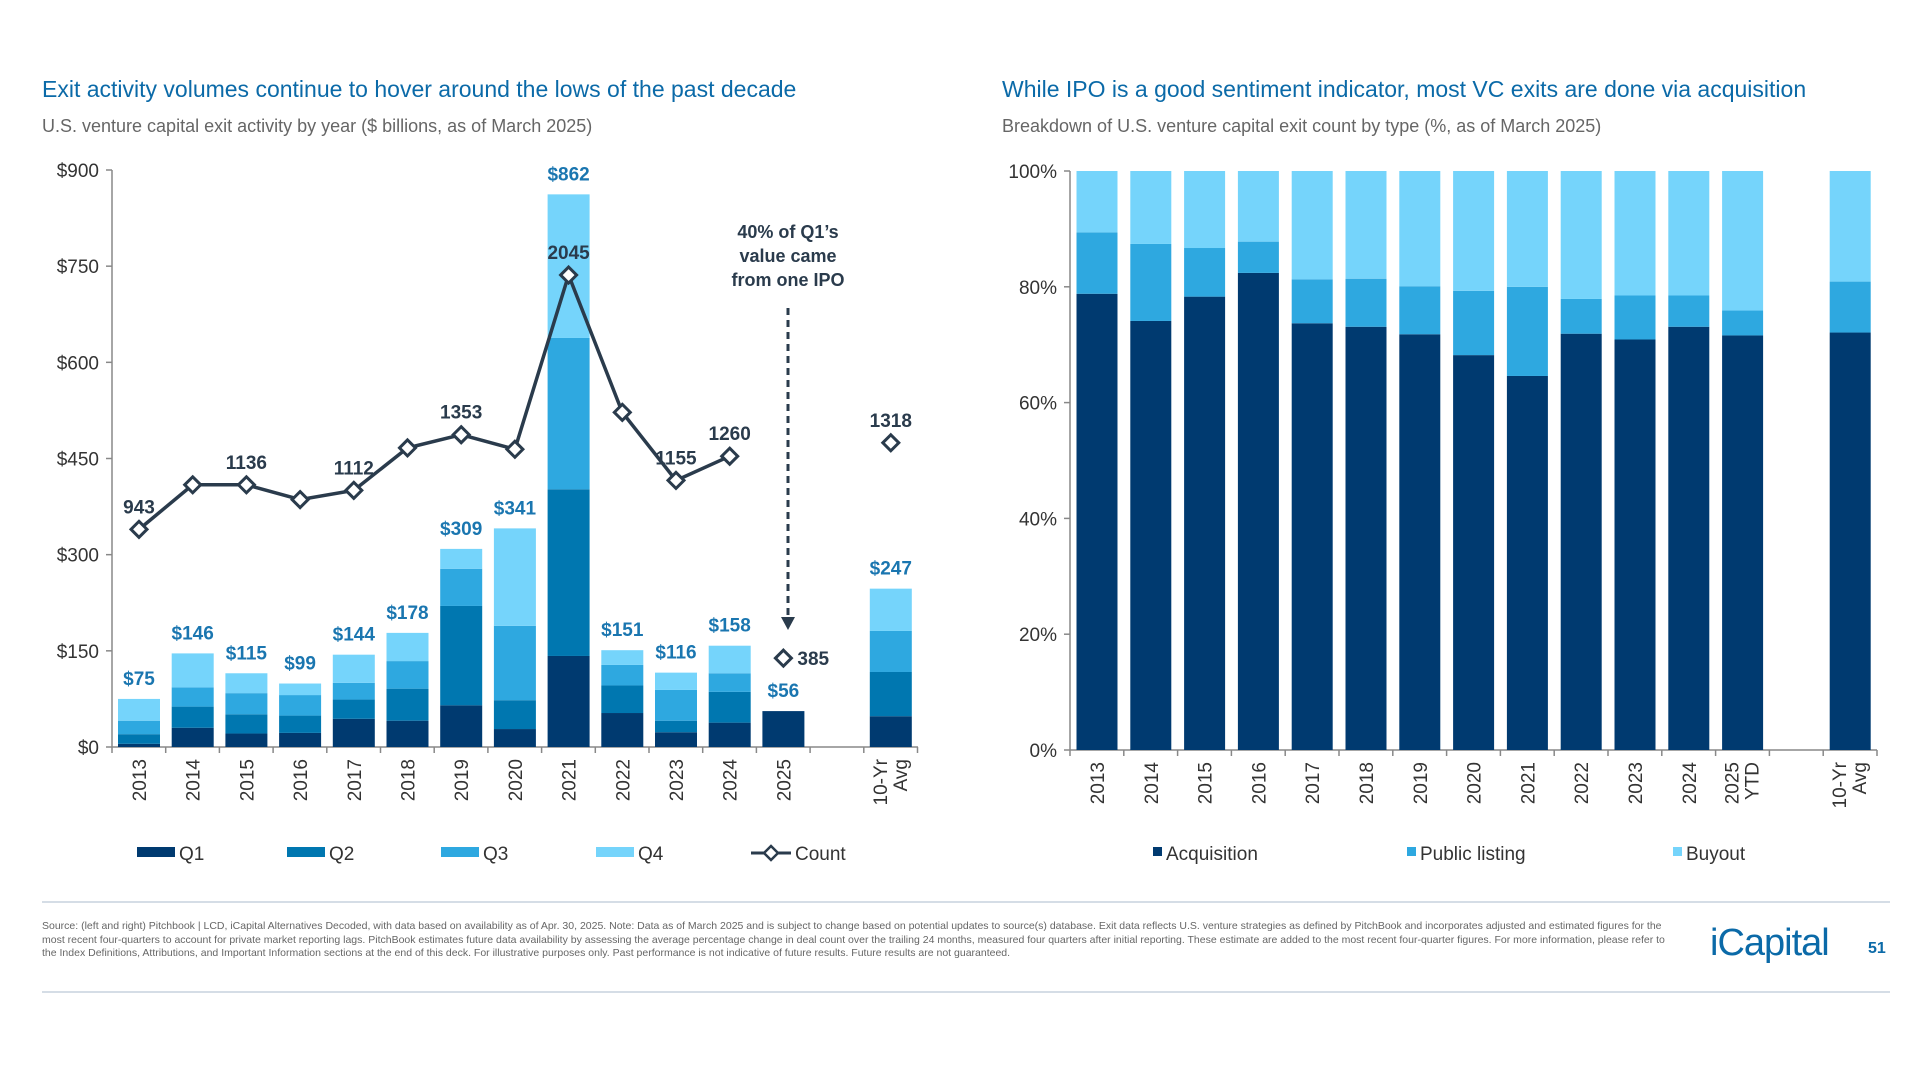 The height and width of the screenshot is (1080, 1920). I want to click on bar-total-label: $99, so click(300, 664).